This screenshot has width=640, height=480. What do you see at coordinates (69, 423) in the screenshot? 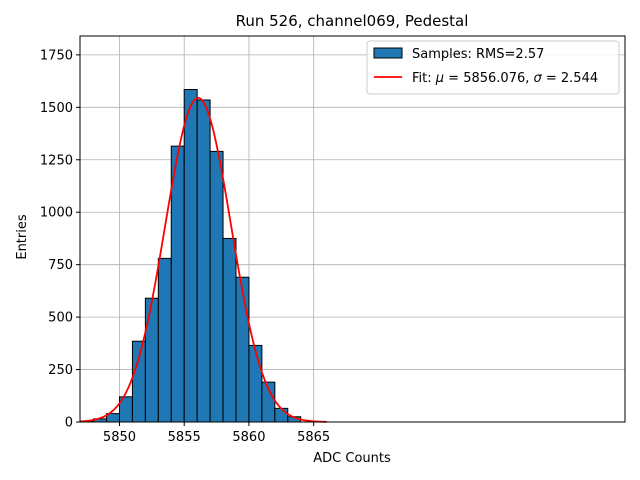
I see `y-tick-label: 0` at bounding box center [69, 423].